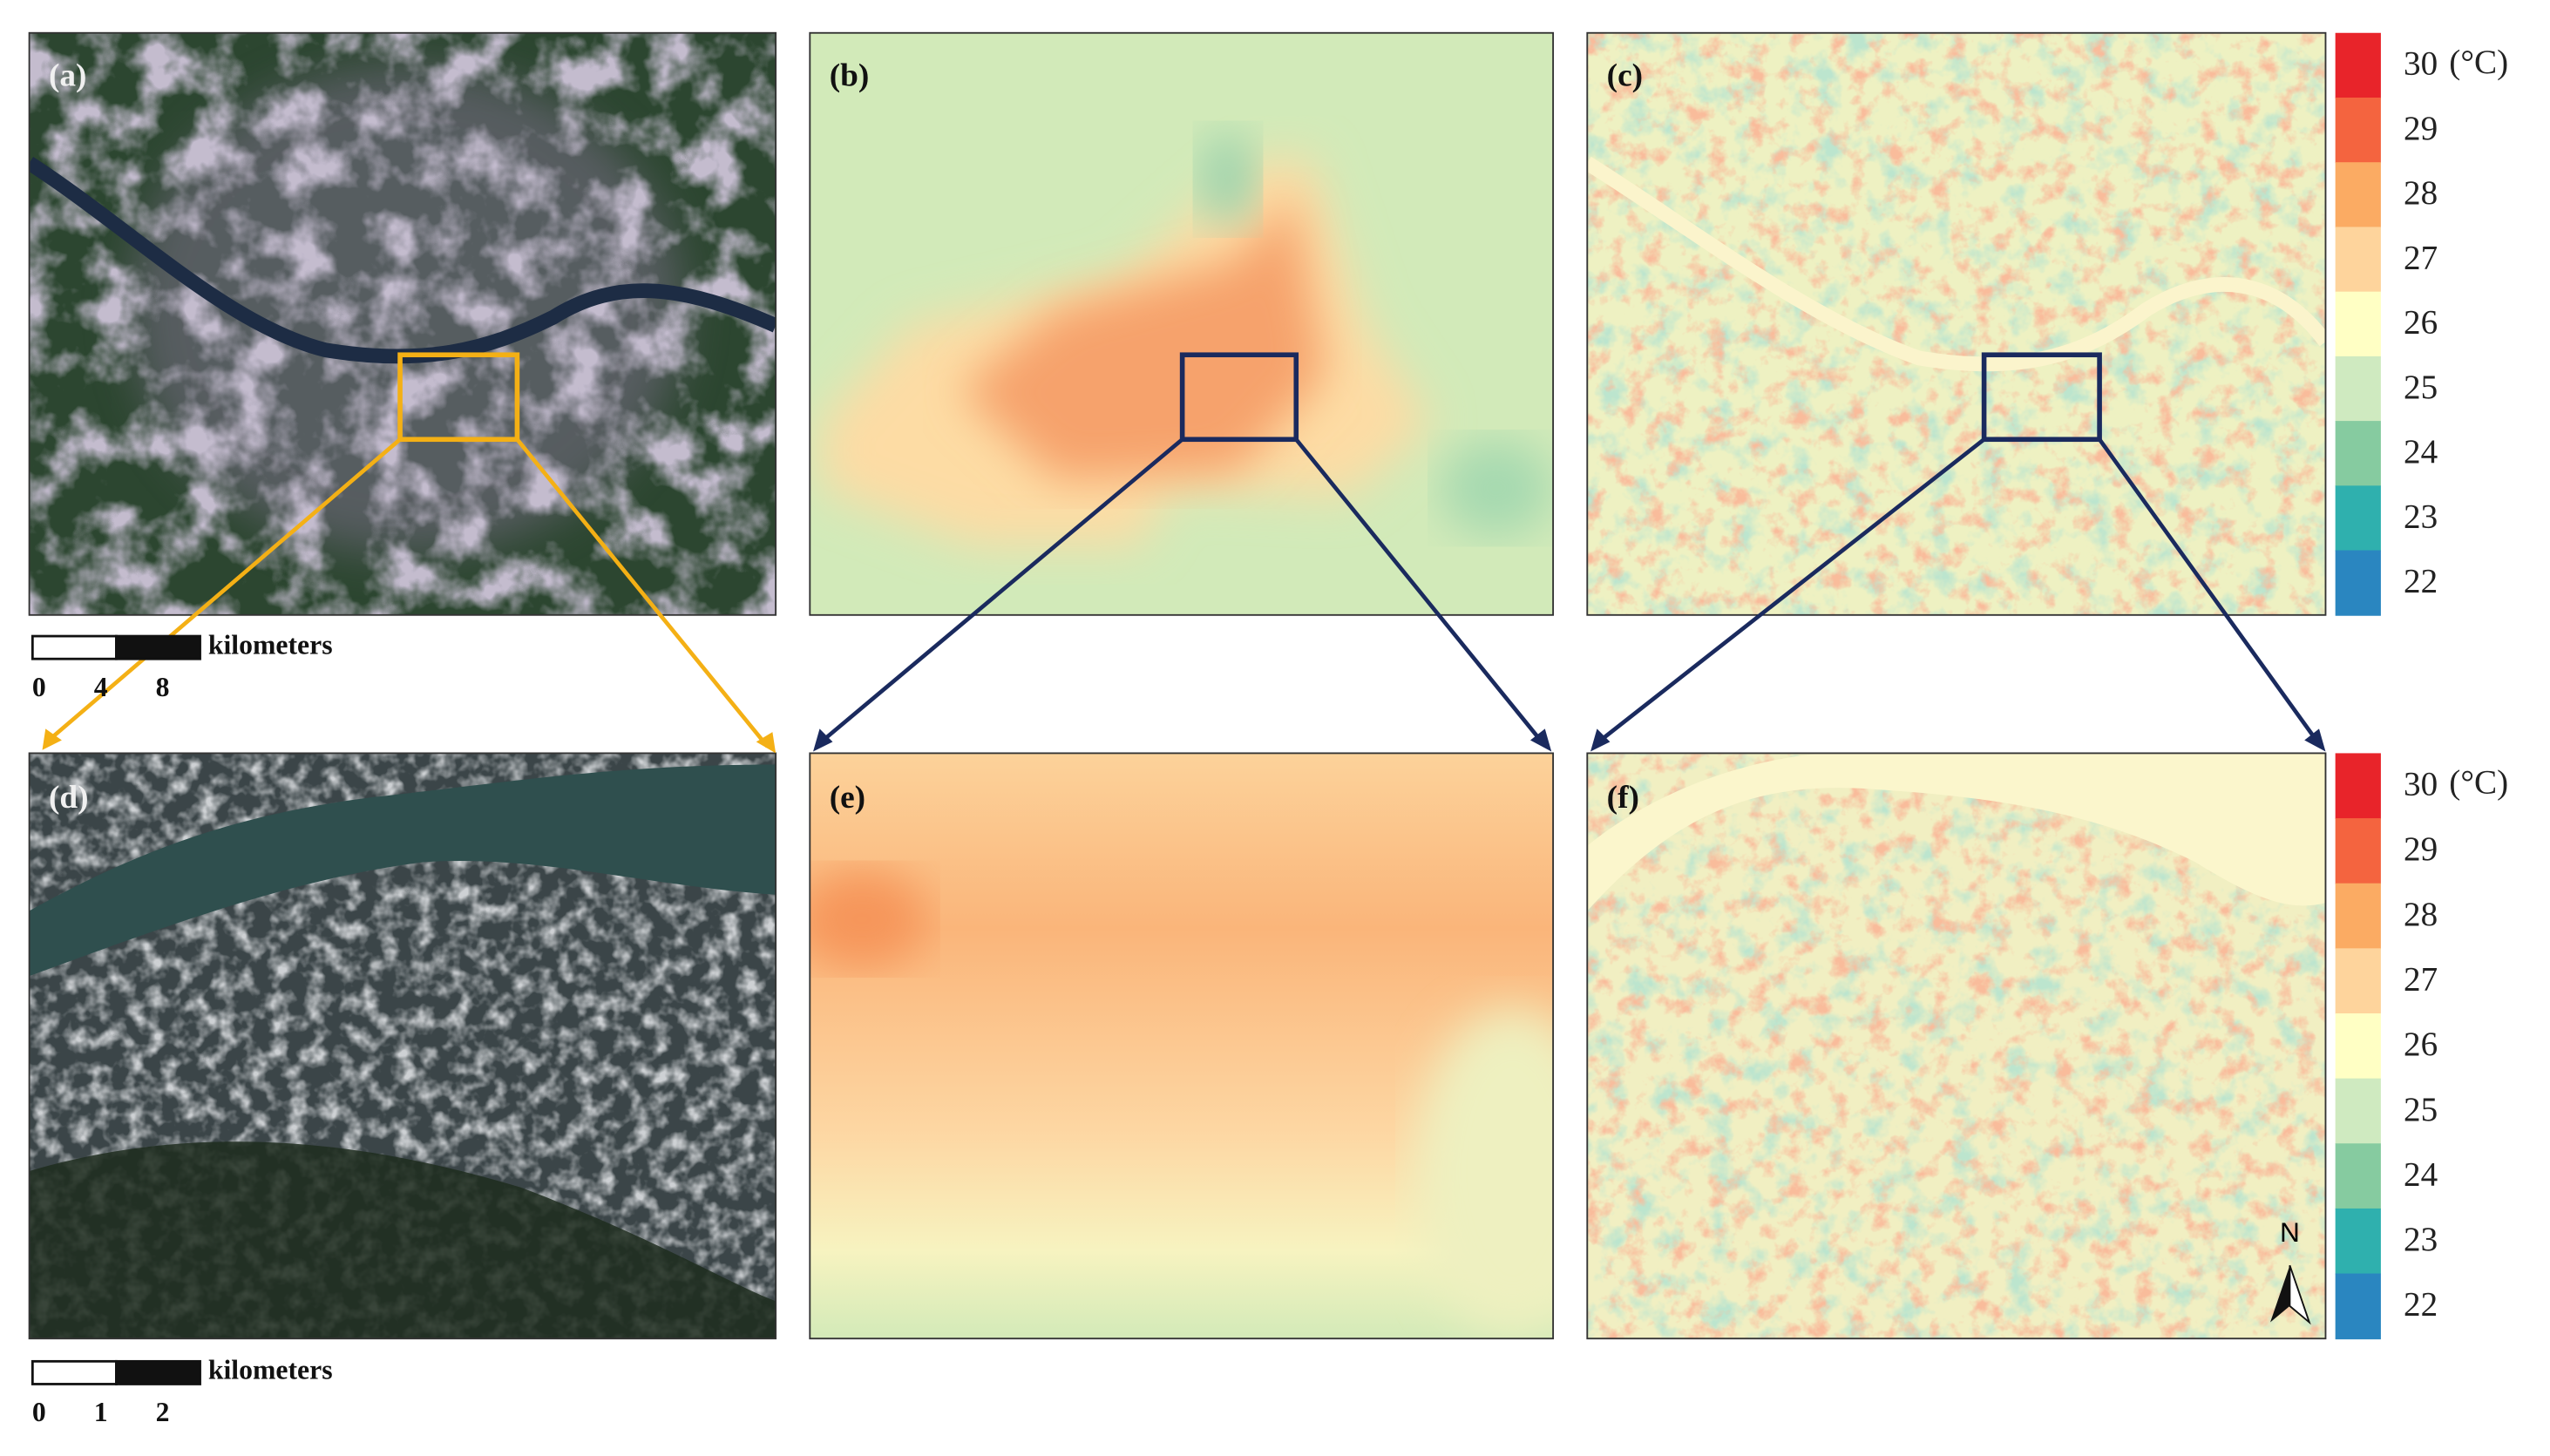 The image size is (2550, 1456). I want to click on scalebar-tick: 1, so click(101, 1412).